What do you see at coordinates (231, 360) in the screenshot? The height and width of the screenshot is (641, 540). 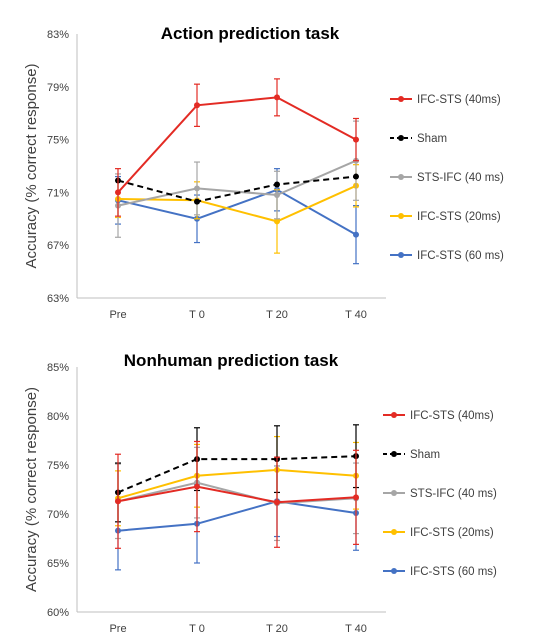 I see `chart-title: Nonhuman prediction task` at bounding box center [231, 360].